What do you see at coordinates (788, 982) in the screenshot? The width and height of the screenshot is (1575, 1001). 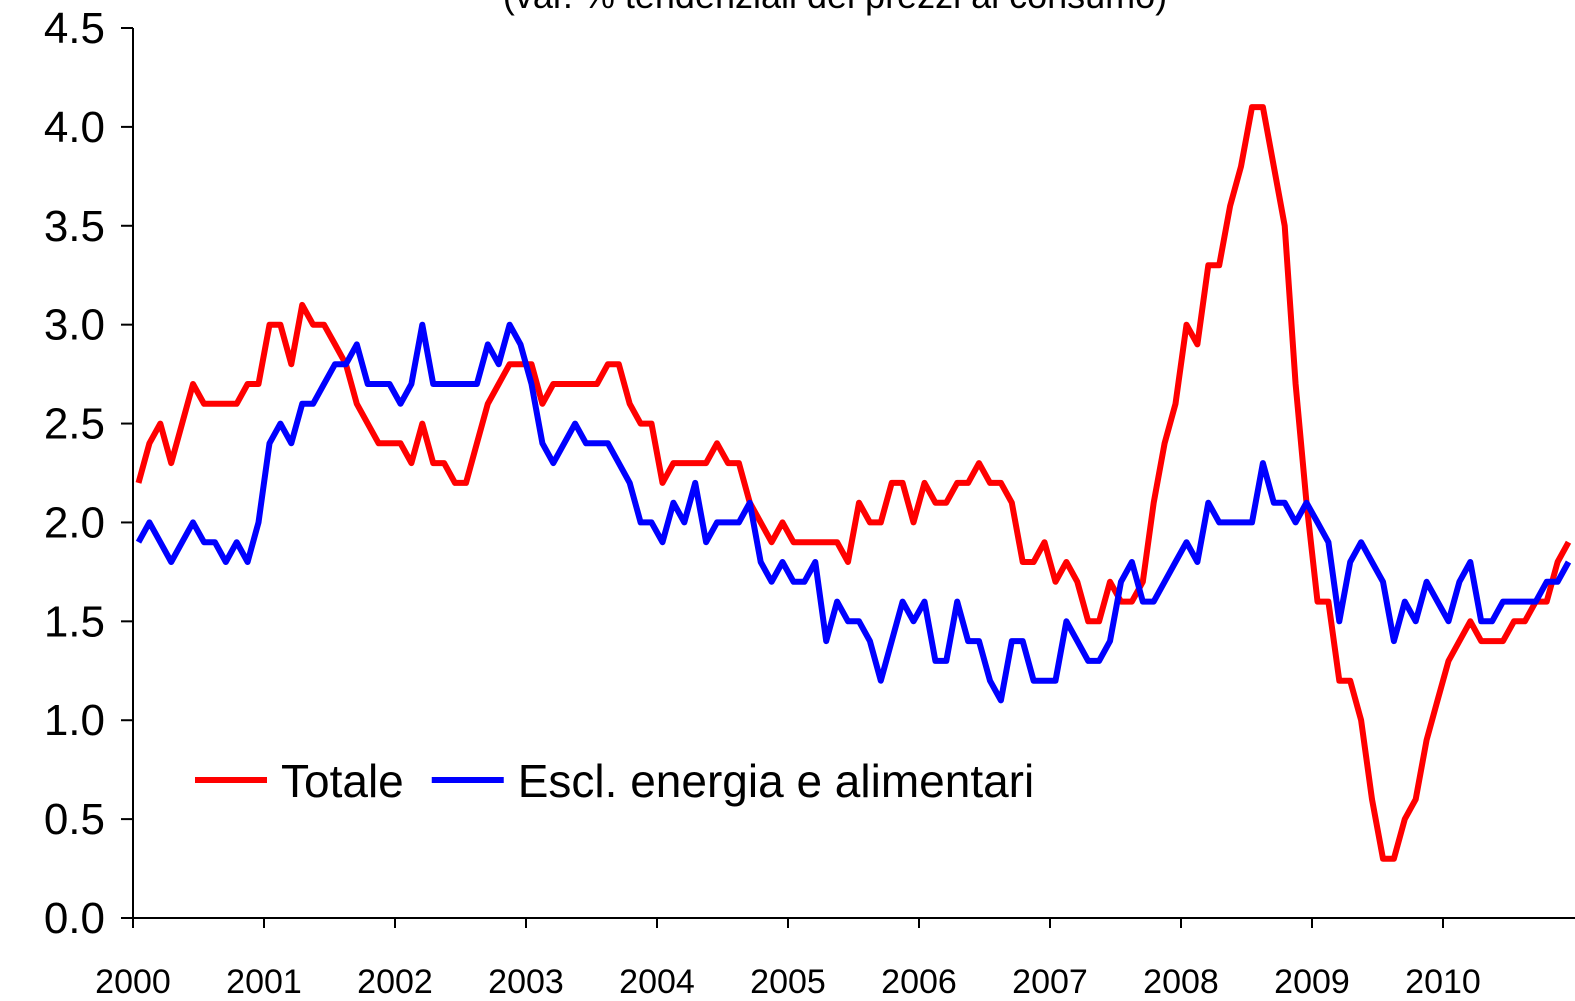 I see `x-tick-label: 2005` at bounding box center [788, 982].